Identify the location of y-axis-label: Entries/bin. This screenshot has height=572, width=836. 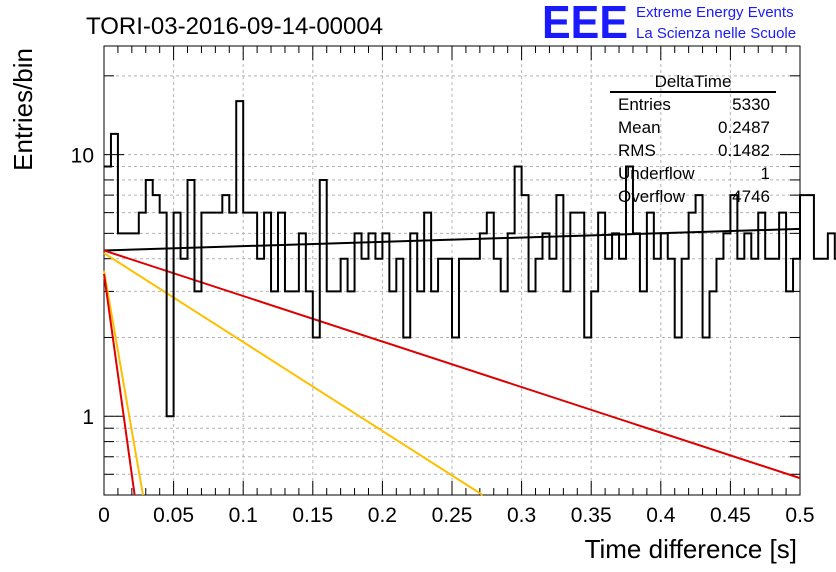
(23, 109).